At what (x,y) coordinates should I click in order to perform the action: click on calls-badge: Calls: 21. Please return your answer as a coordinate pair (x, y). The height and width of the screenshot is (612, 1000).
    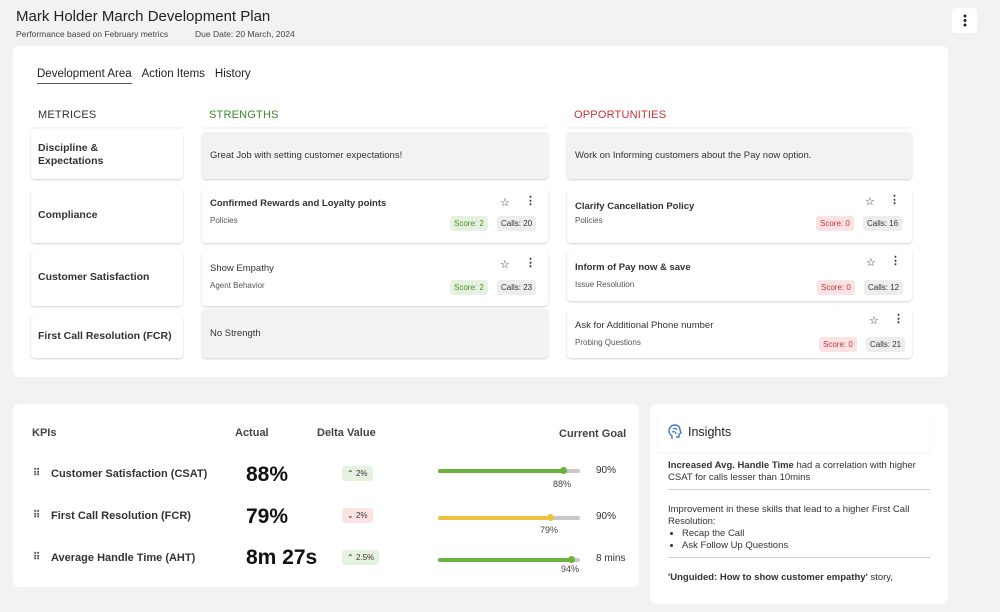
    Looking at the image, I should click on (886, 344).